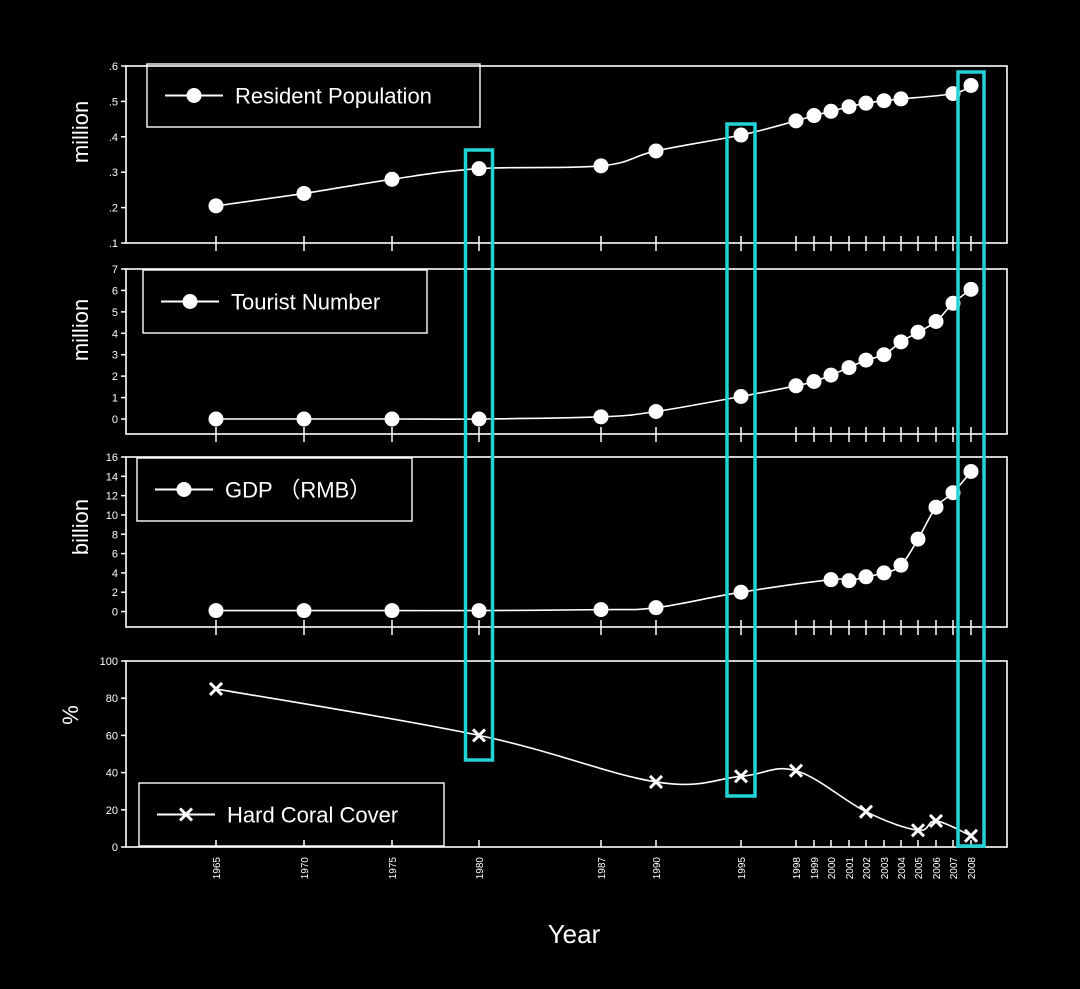  Describe the element at coordinates (112, 497) in the screenshot. I see `y-tick-label: 12` at that location.